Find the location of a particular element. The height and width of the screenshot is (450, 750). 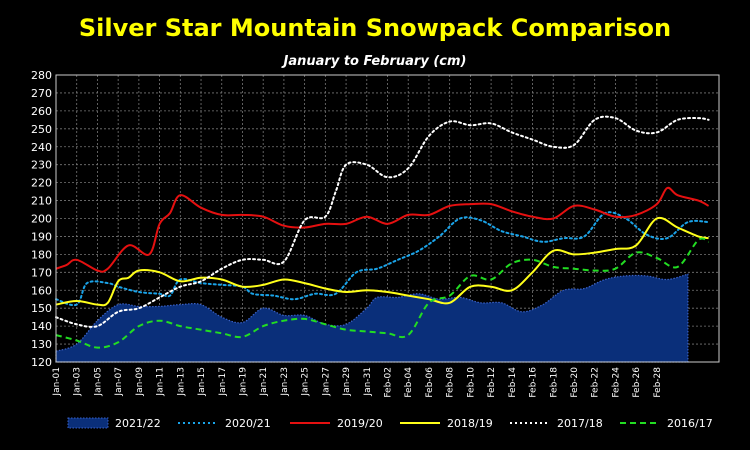

y-tick-label: 240 is located at coordinates (41, 147).